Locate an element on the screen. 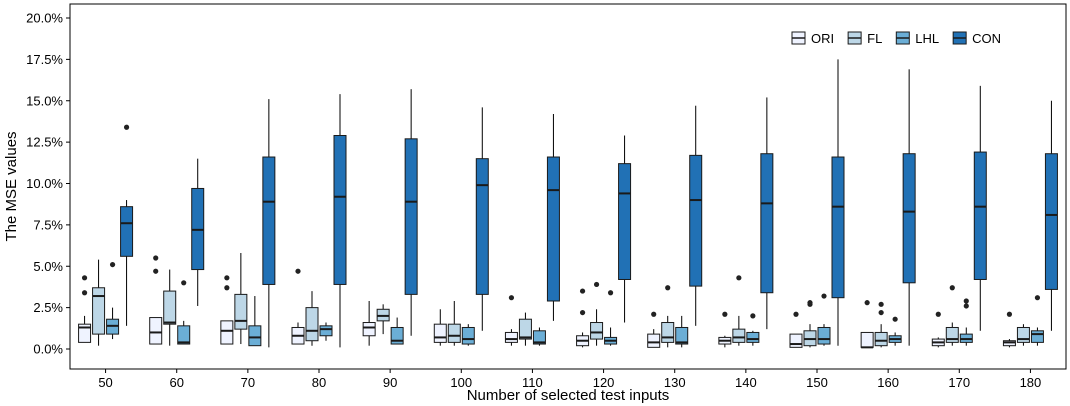 The image size is (1070, 406). legend-label: FL is located at coordinates (874, 38).